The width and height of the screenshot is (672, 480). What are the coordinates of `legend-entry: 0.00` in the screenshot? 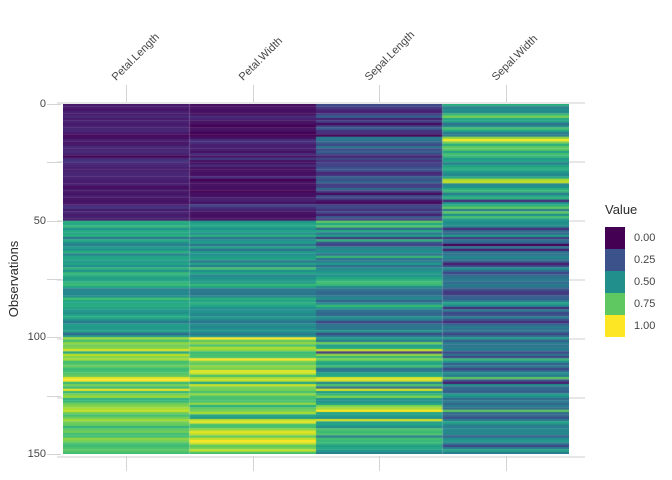 It's located at (630, 238).